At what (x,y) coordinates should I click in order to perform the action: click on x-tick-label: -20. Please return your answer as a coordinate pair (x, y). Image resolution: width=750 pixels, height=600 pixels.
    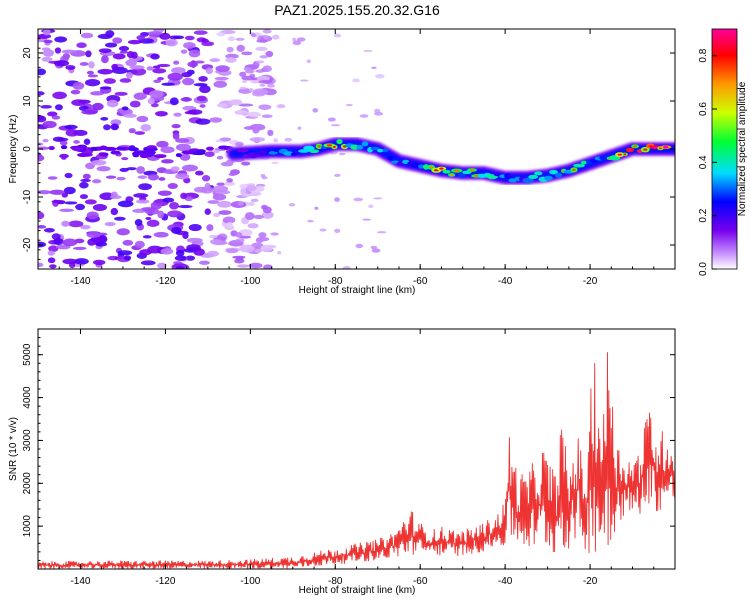
    Looking at the image, I should click on (590, 281).